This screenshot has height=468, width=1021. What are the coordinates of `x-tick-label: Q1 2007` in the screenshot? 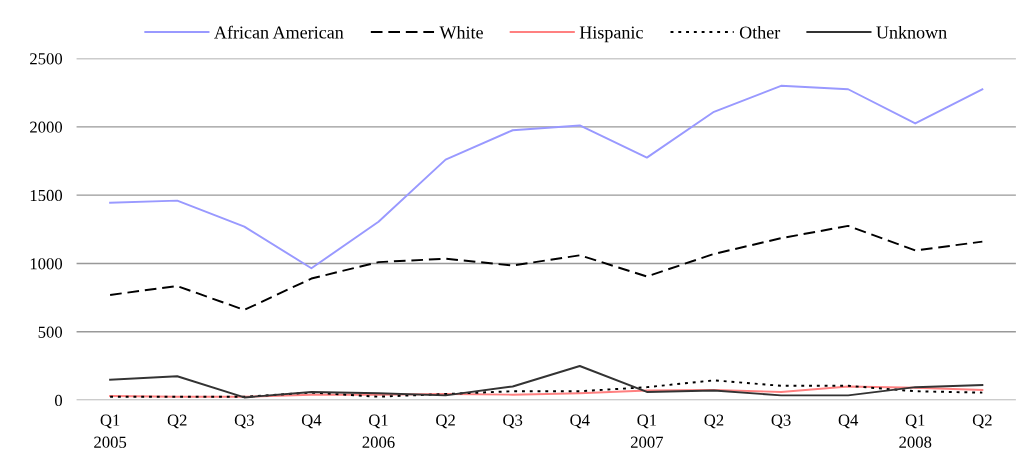 It's located at (647, 431).